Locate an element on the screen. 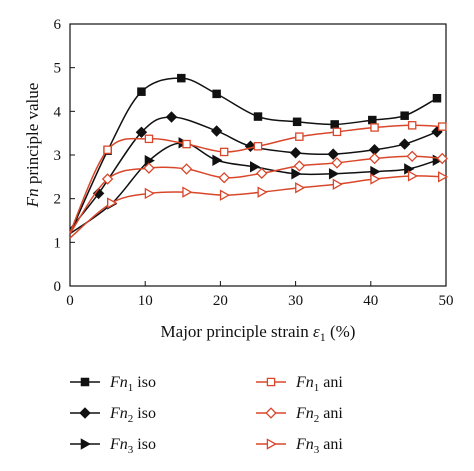 This screenshot has height=471, width=474. legend-entry: Fn2 iso is located at coordinates (113, 415).